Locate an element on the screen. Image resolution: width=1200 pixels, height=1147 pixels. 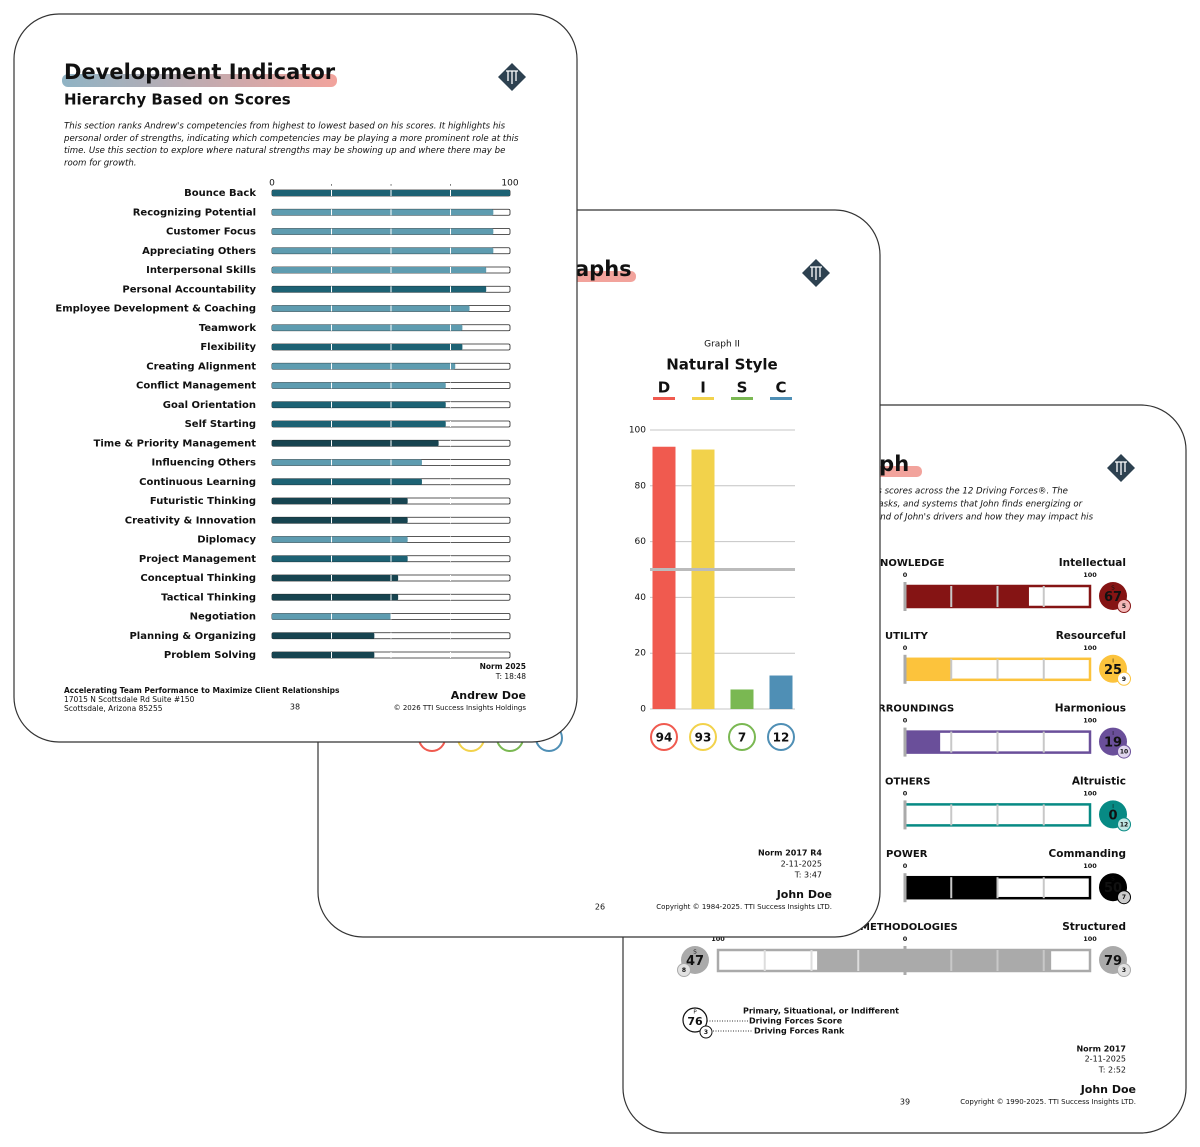
driver-left-label: NOWLEDGE is located at coordinates (912, 563).